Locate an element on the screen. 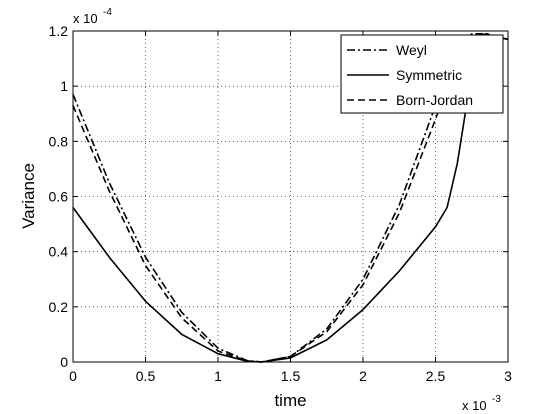  legend-label-symmetric: Symmetric is located at coordinates (429, 75).